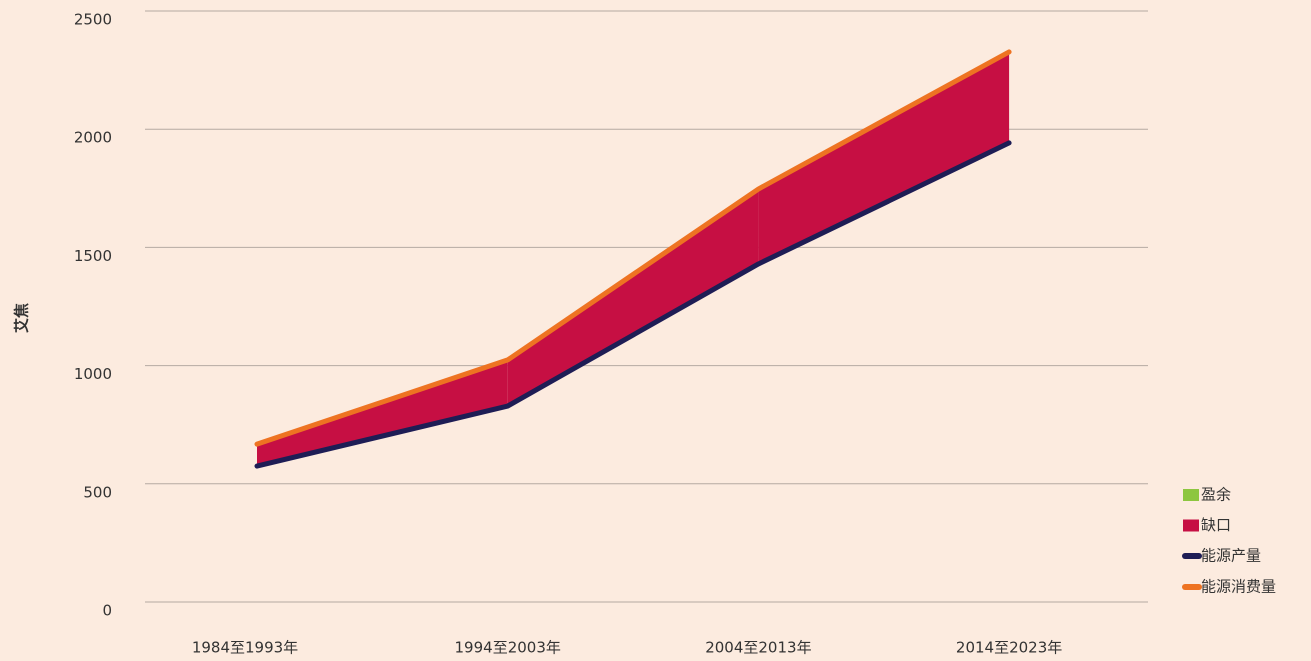 The height and width of the screenshot is (661, 1311). What do you see at coordinates (1231, 556) in the screenshot?
I see `legend-label: 能源产量` at bounding box center [1231, 556].